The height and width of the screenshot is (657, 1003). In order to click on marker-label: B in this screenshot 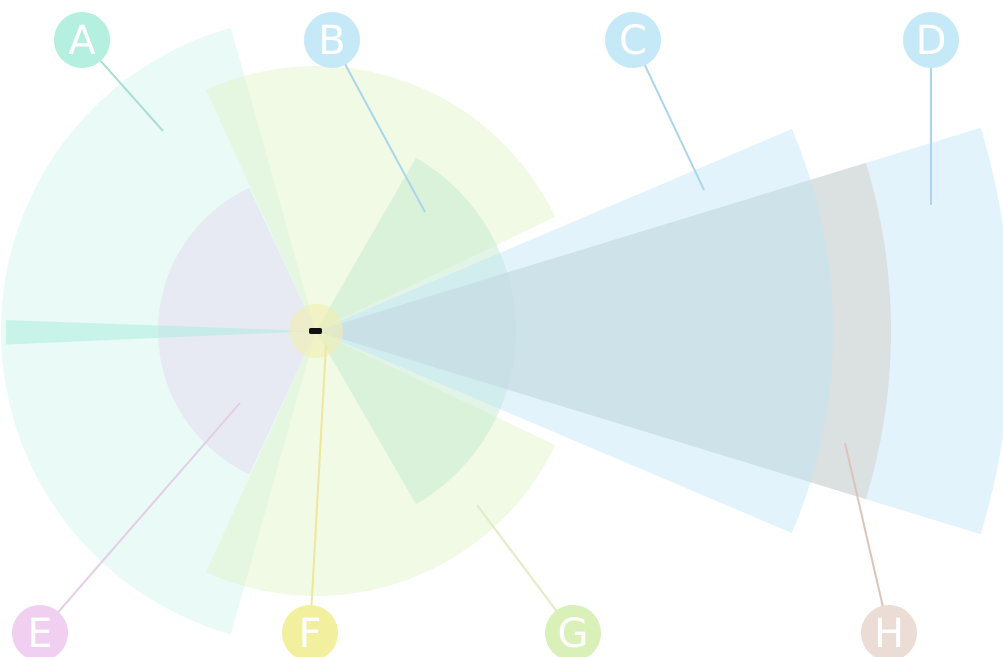, I will do `click(331, 41)`.